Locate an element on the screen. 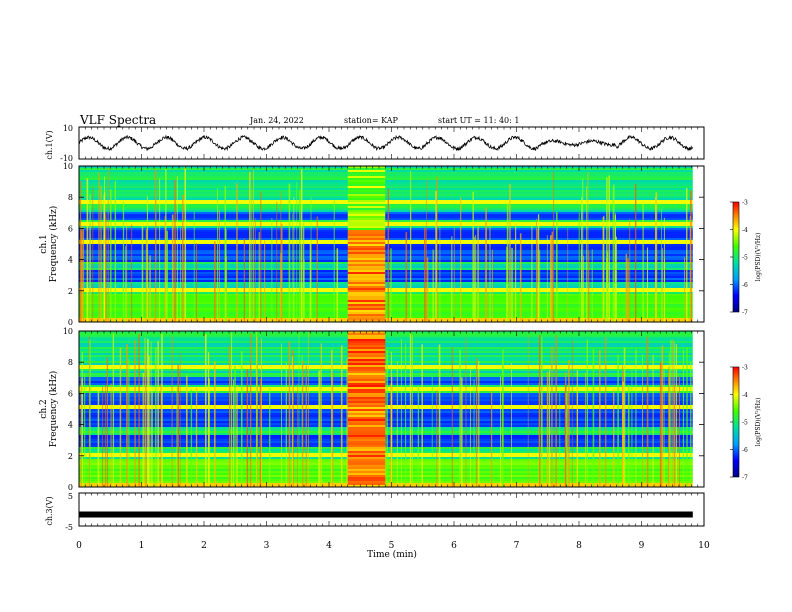  ch3-waveform-line is located at coordinates (386, 514).